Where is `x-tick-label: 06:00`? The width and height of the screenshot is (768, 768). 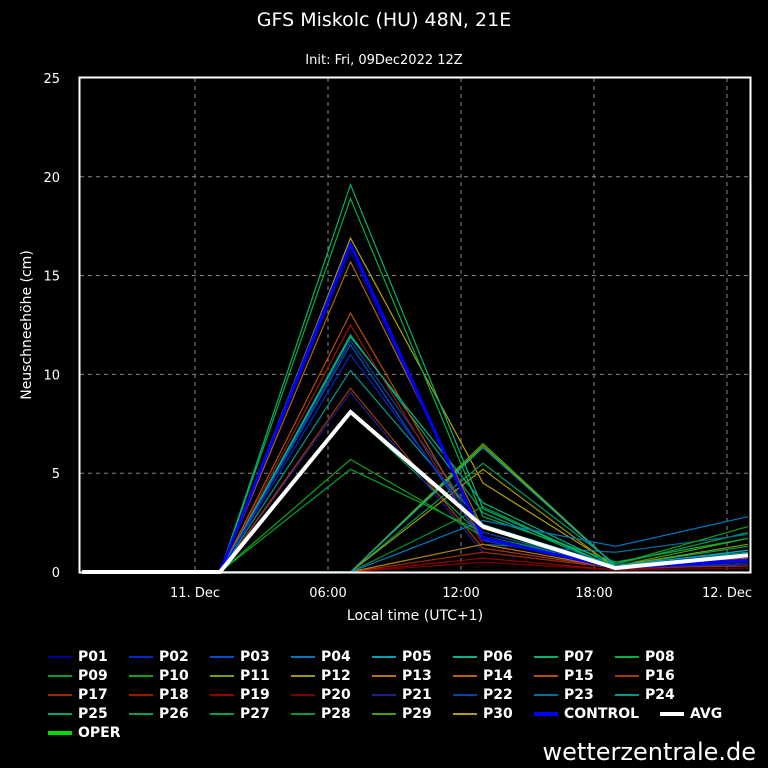
x-tick-label: 06:00 is located at coordinates (327, 593).